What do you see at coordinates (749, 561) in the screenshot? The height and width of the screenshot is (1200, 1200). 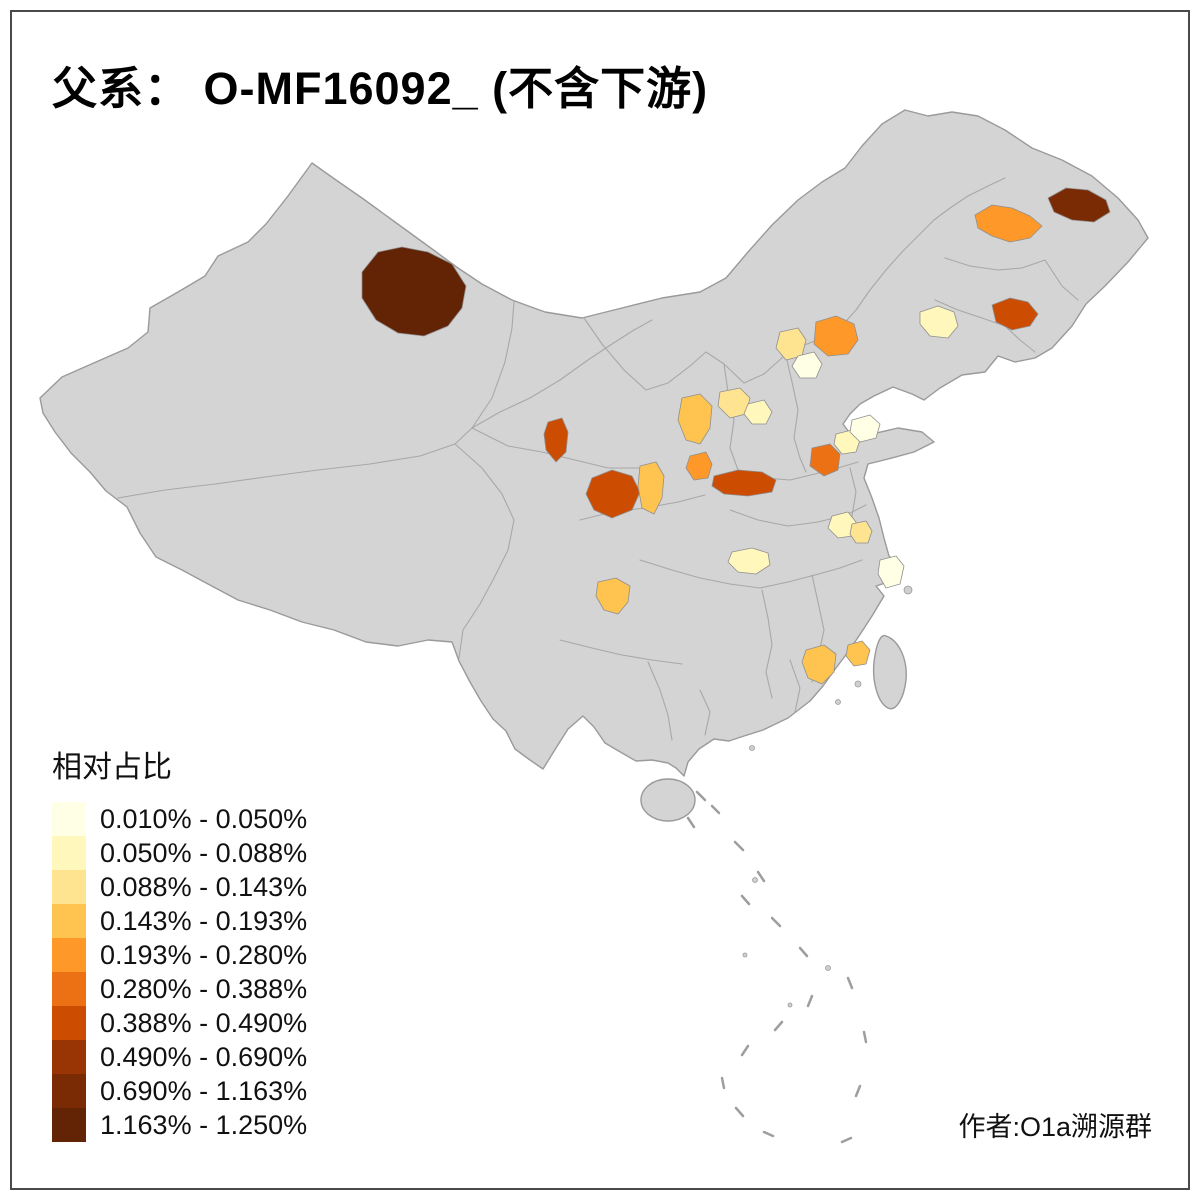 I see `region-hubei` at bounding box center [749, 561].